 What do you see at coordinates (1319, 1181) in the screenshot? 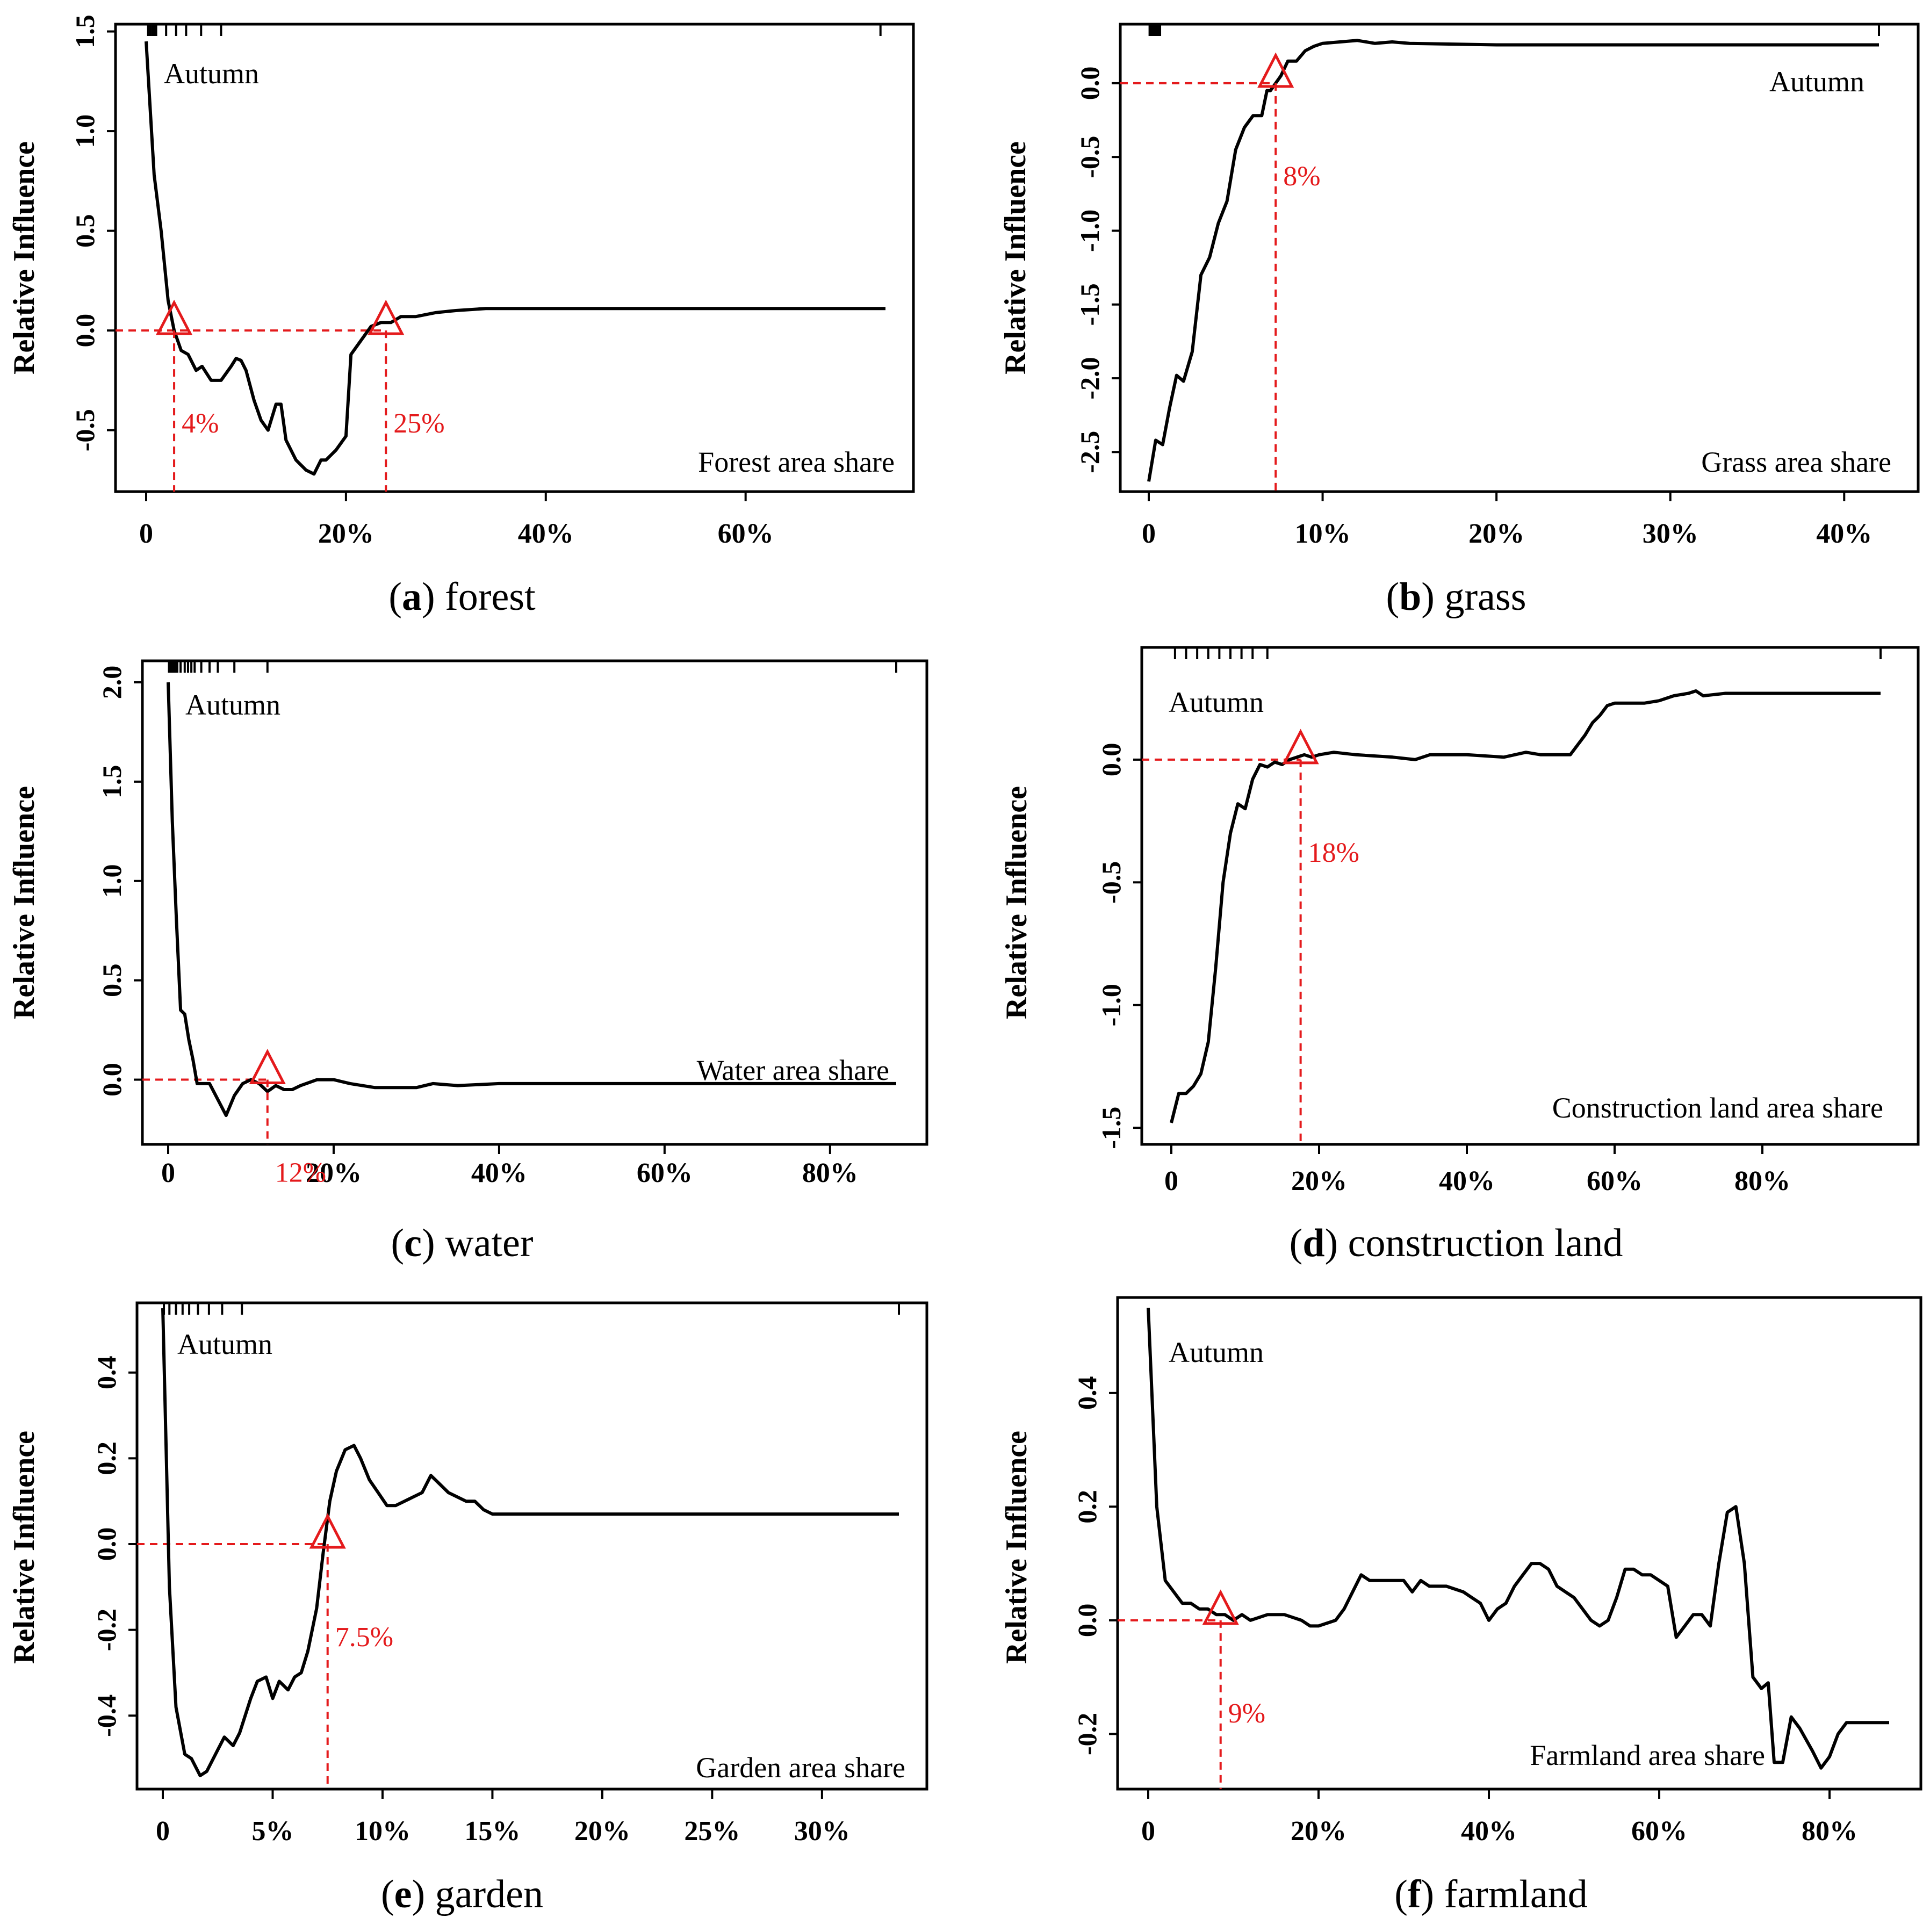
I see `panel-d-xtick-label: 20%` at bounding box center [1319, 1181].